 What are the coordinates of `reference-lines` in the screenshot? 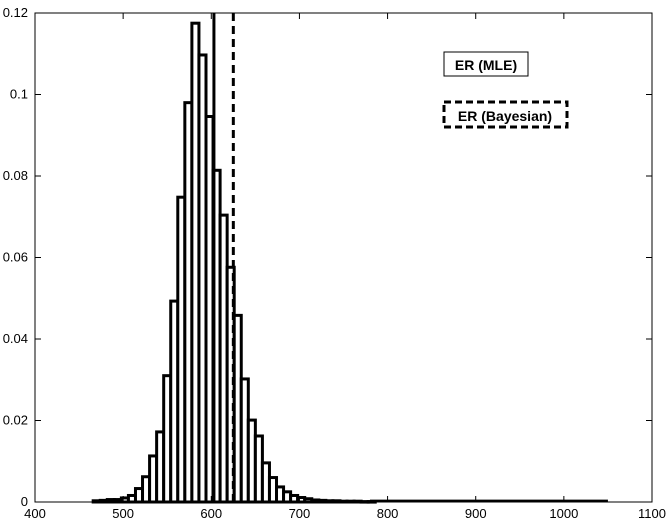 It's located at (223, 257).